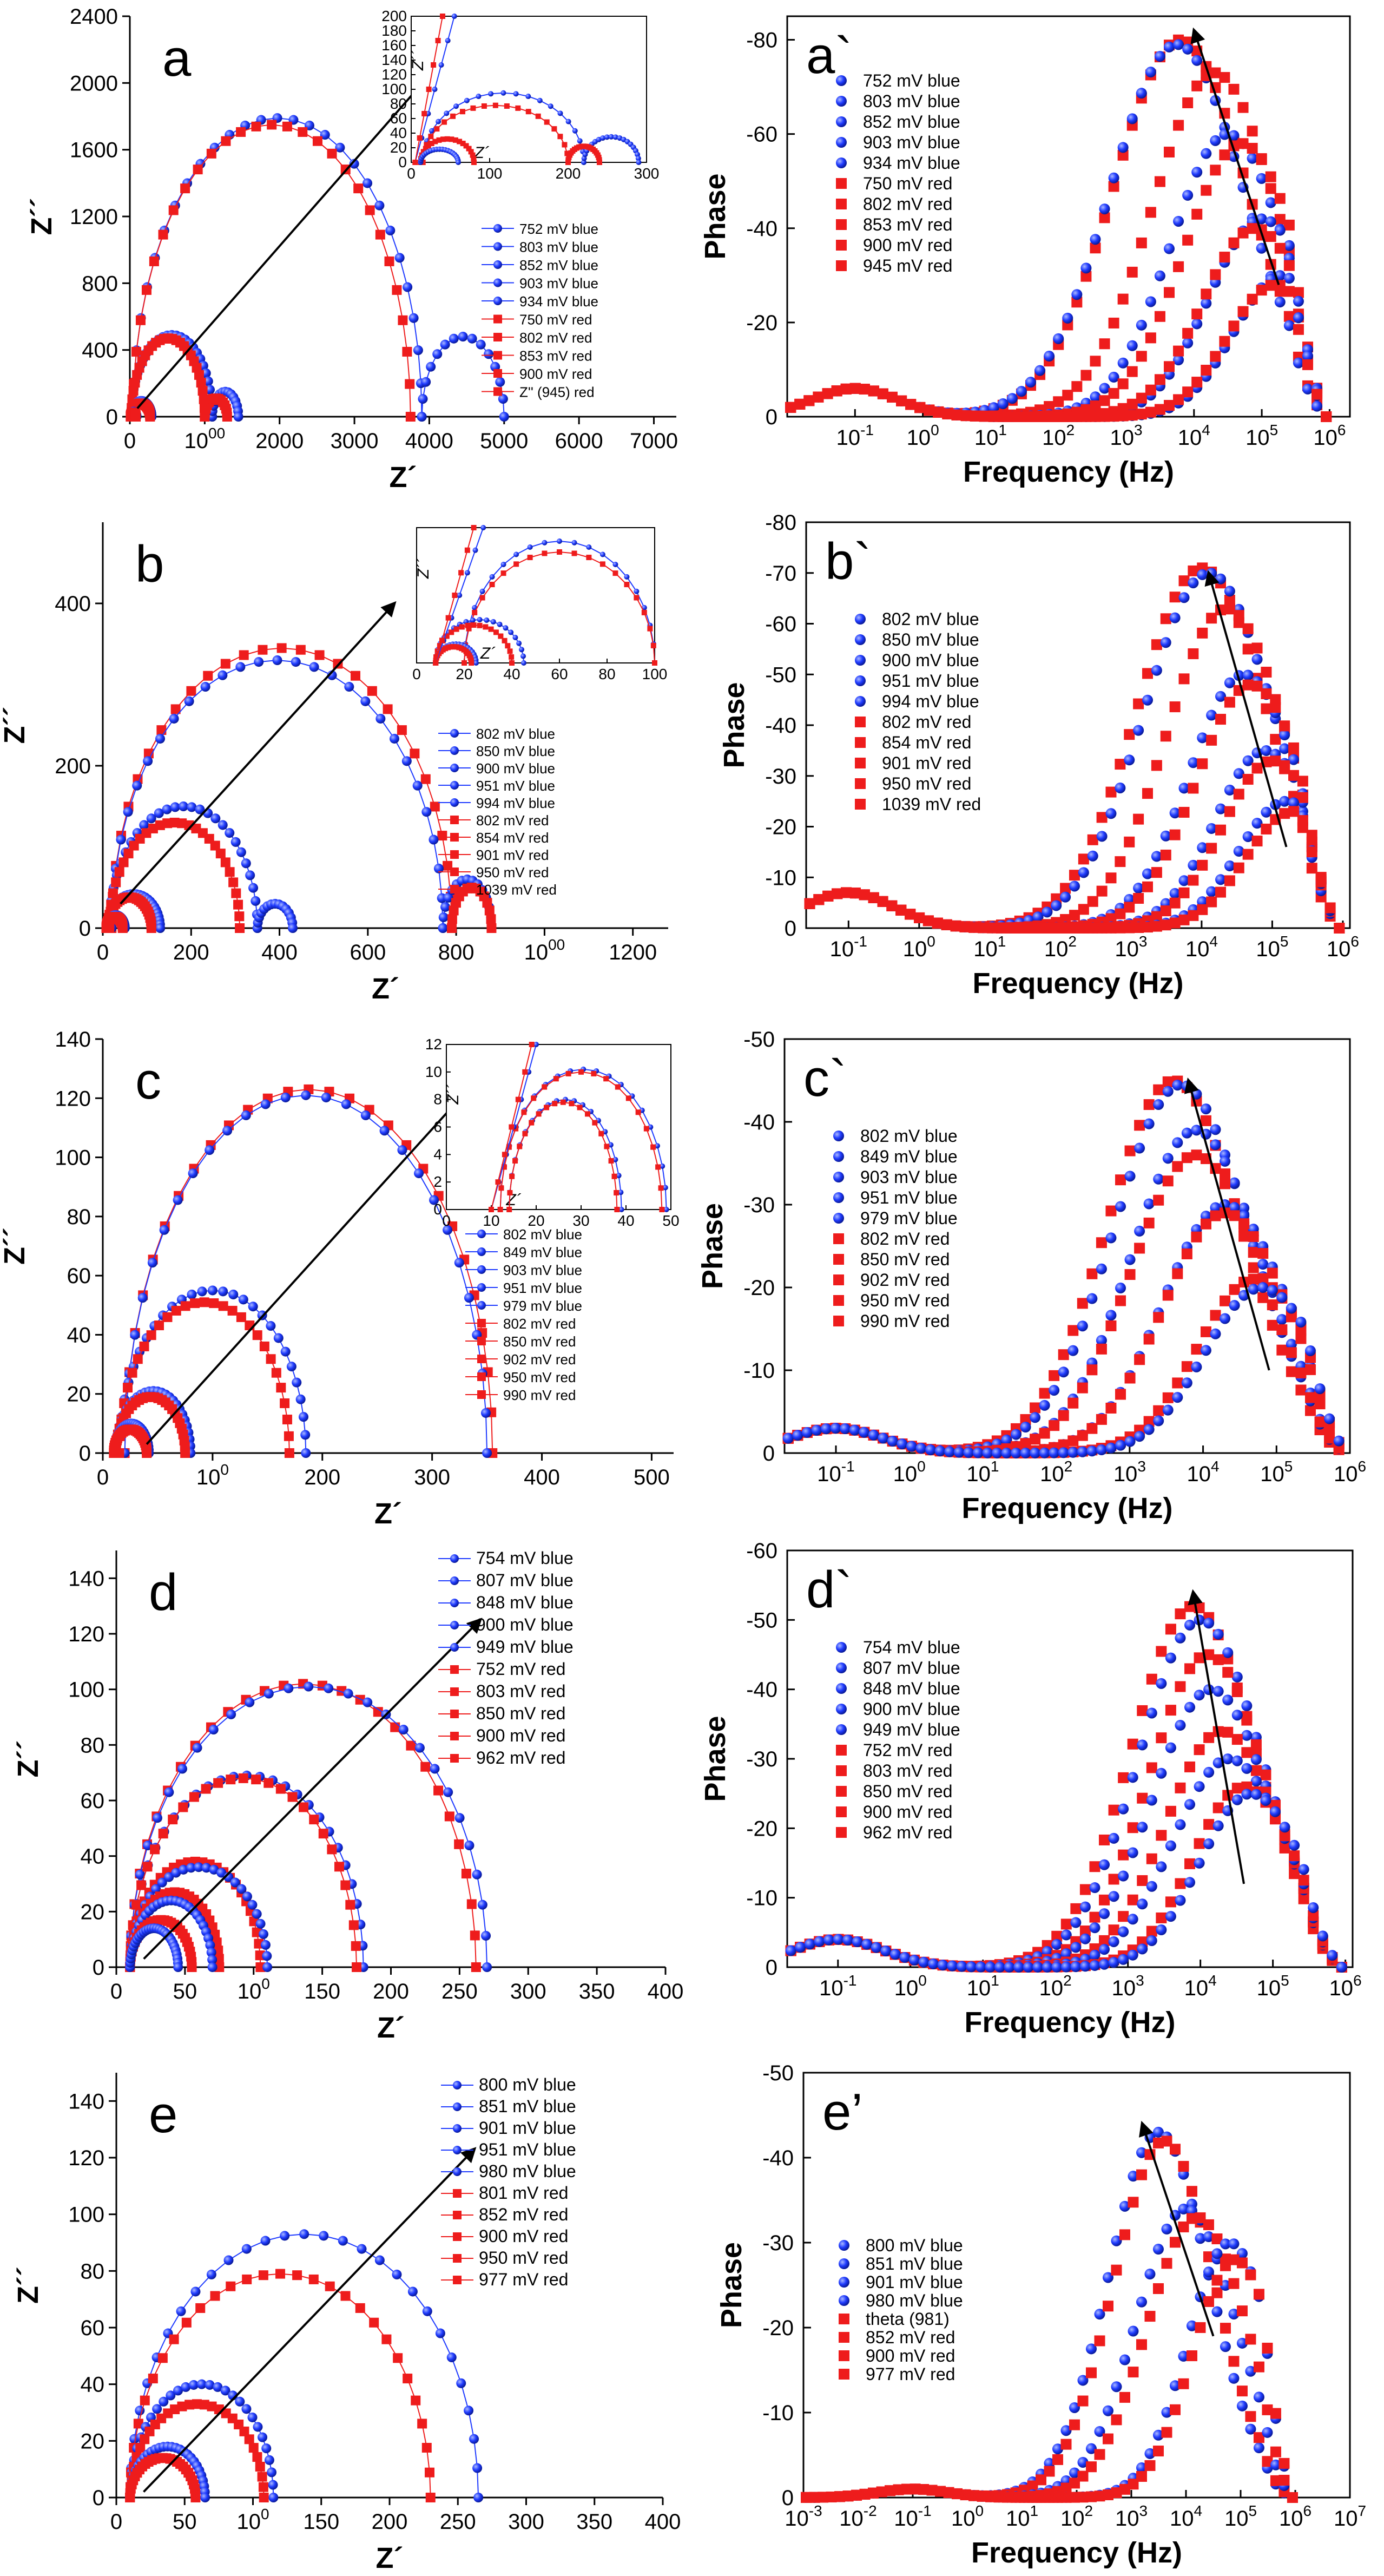 The height and width of the screenshot is (2576, 1384). What do you see at coordinates (456, 952) in the screenshot?
I see `x-tick-label: 800` at bounding box center [456, 952].